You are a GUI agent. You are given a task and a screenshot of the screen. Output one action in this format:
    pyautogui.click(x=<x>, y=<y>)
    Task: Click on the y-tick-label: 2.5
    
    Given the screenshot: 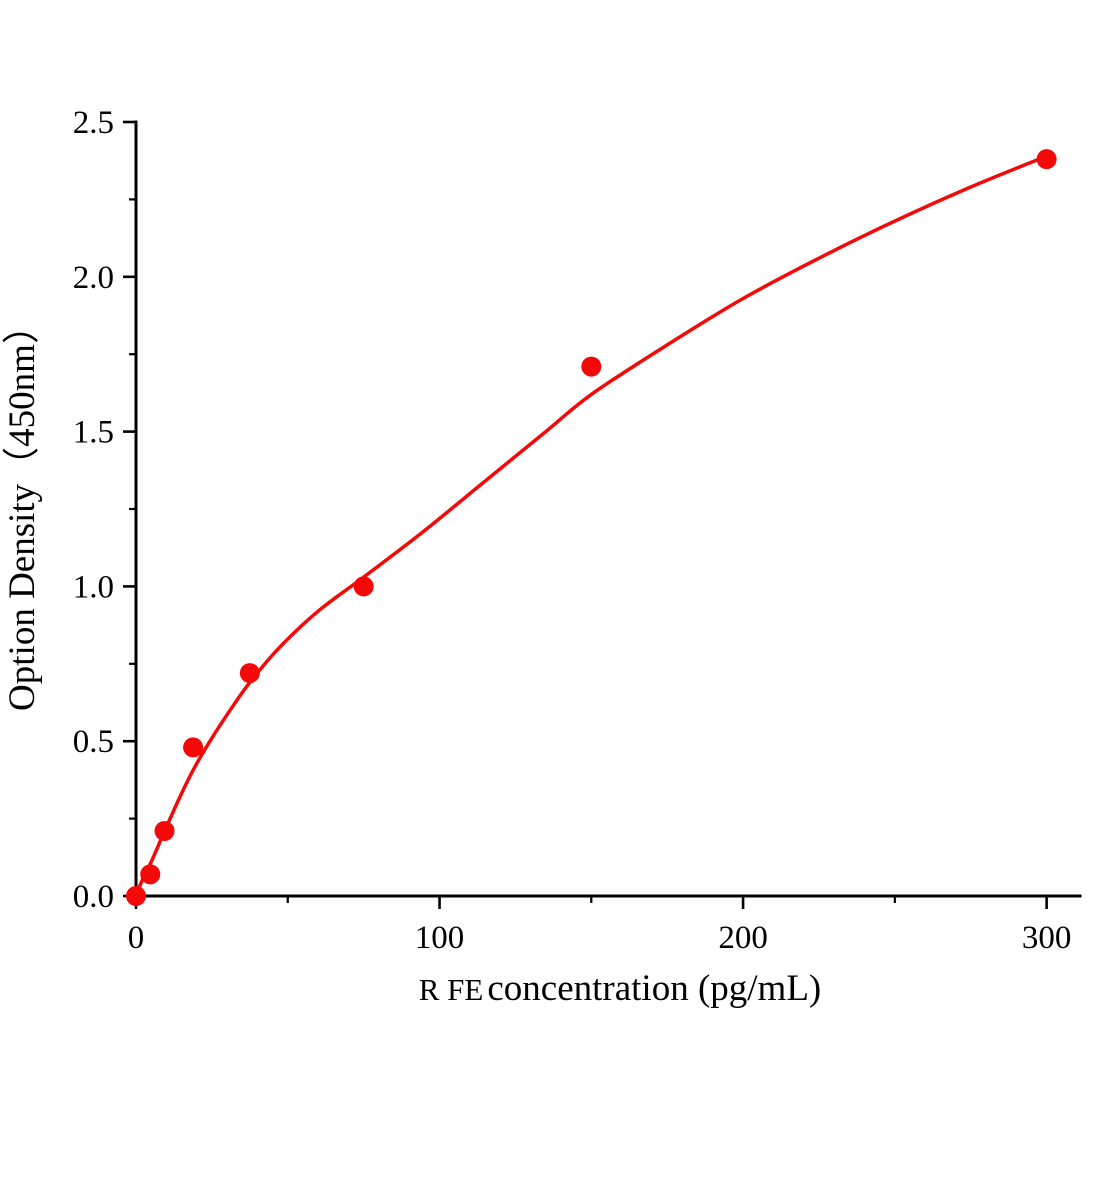 What is the action you would take?
    pyautogui.click(x=93, y=123)
    